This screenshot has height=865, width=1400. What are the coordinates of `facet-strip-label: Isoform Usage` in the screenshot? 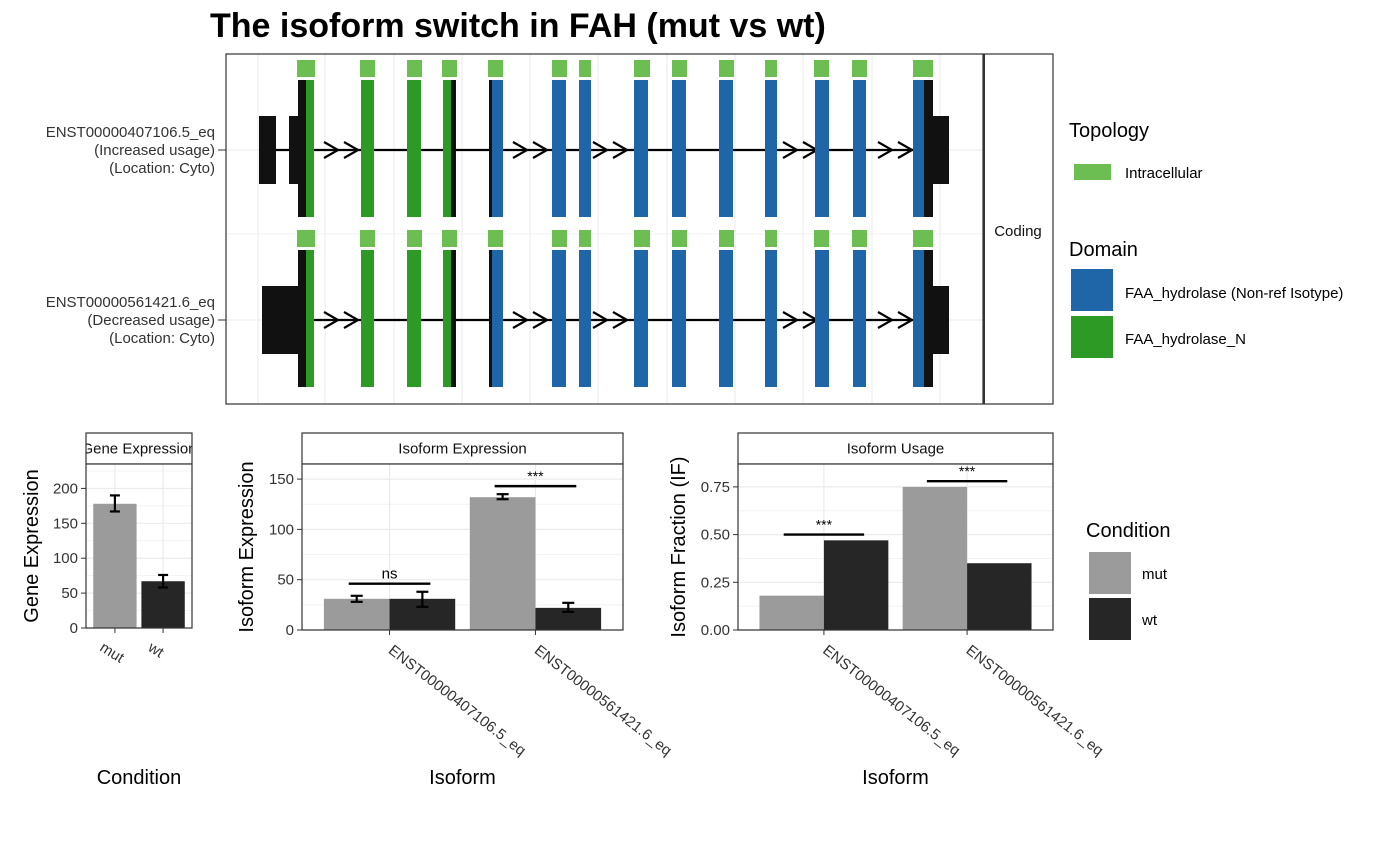 It's located at (896, 449).